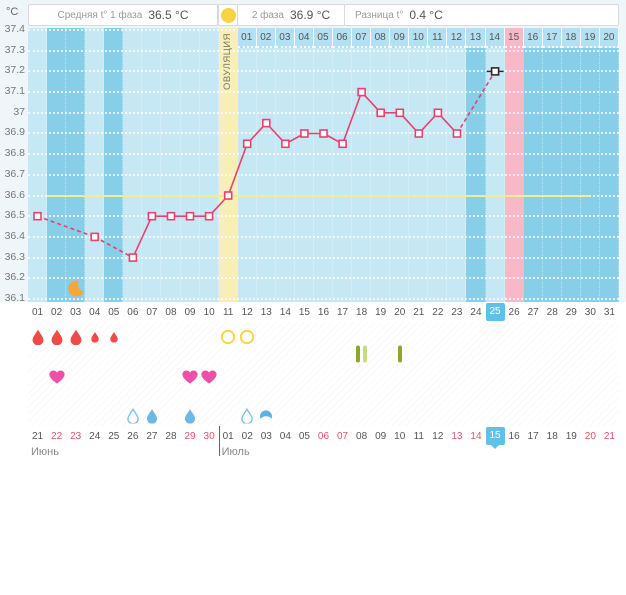 The height and width of the screenshot is (595, 626). I want to click on date-cell: 05, so click(304, 436).